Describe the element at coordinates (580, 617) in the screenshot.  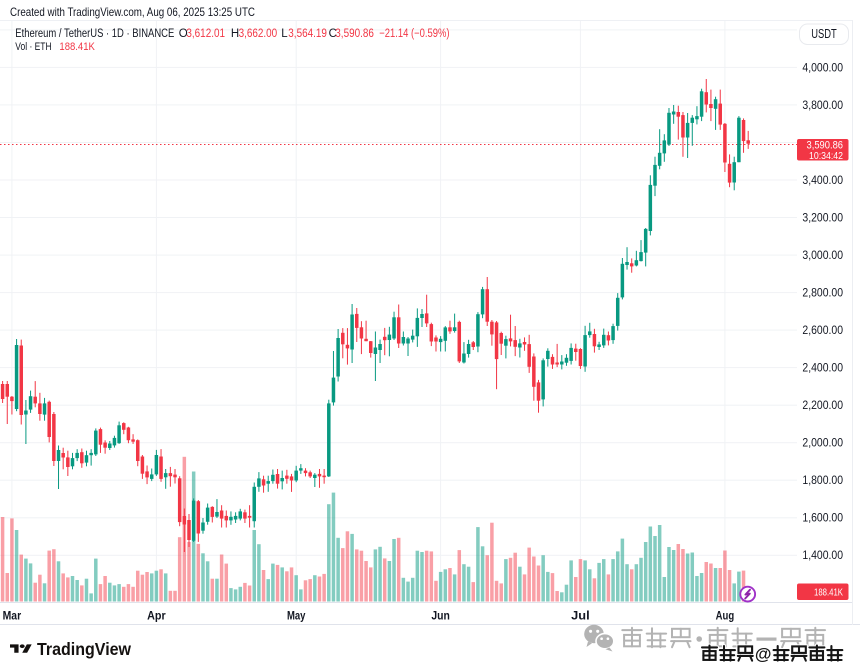
I see `svg-text: Jul` at that location.